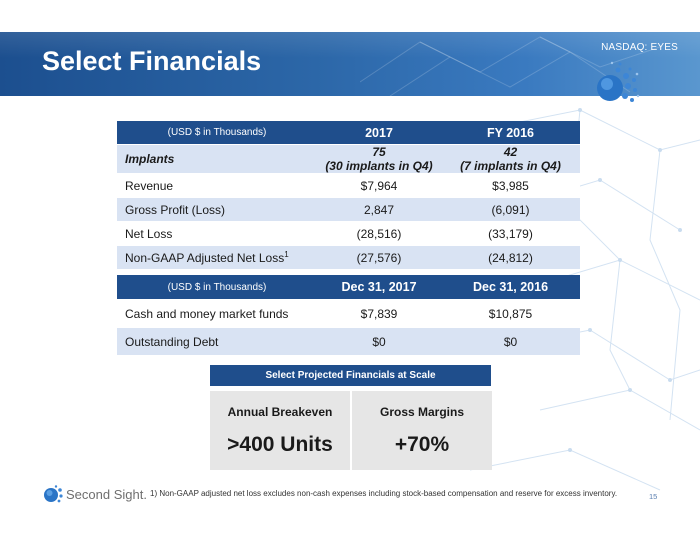 The image size is (700, 541). Describe the element at coordinates (106, 494) in the screenshot. I see `company-name: Second Sight.` at that location.